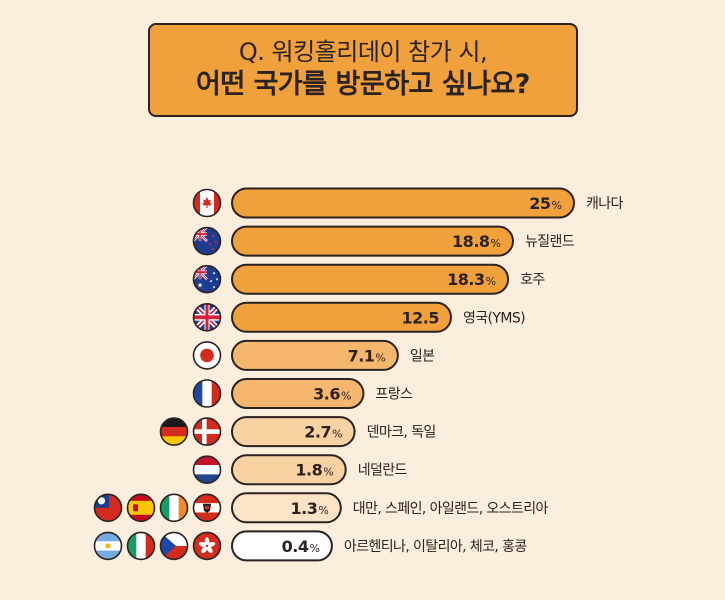  Describe the element at coordinates (422, 356) in the screenshot. I see `category-label: 일본` at that location.